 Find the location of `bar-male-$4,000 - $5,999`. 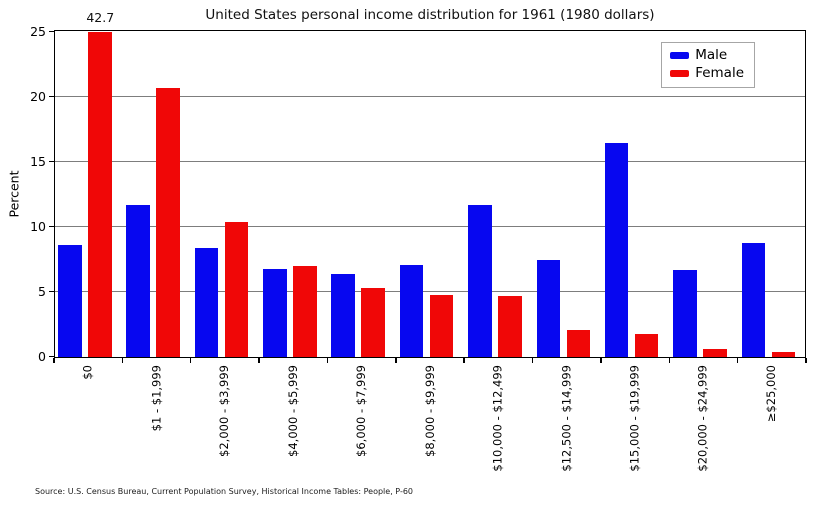

bar-male-$4,000 - $5,999 is located at coordinates (275, 312).